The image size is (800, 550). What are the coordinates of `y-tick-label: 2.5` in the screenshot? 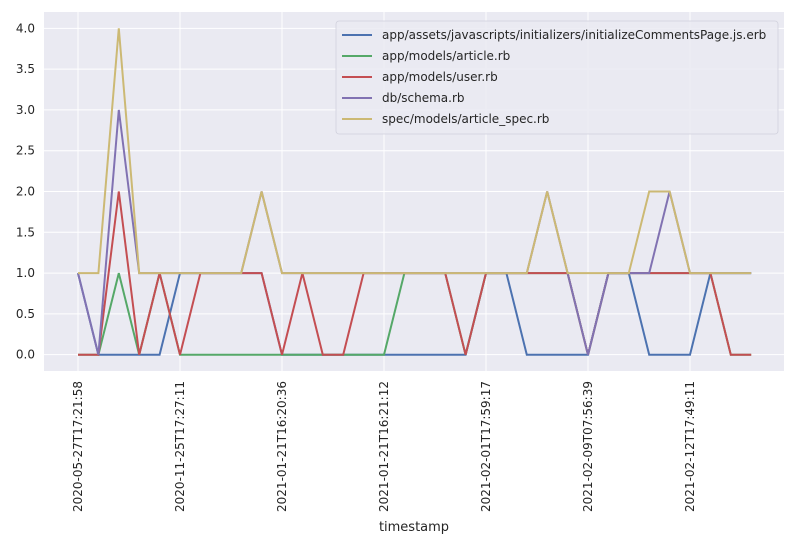 It's located at (25, 151).